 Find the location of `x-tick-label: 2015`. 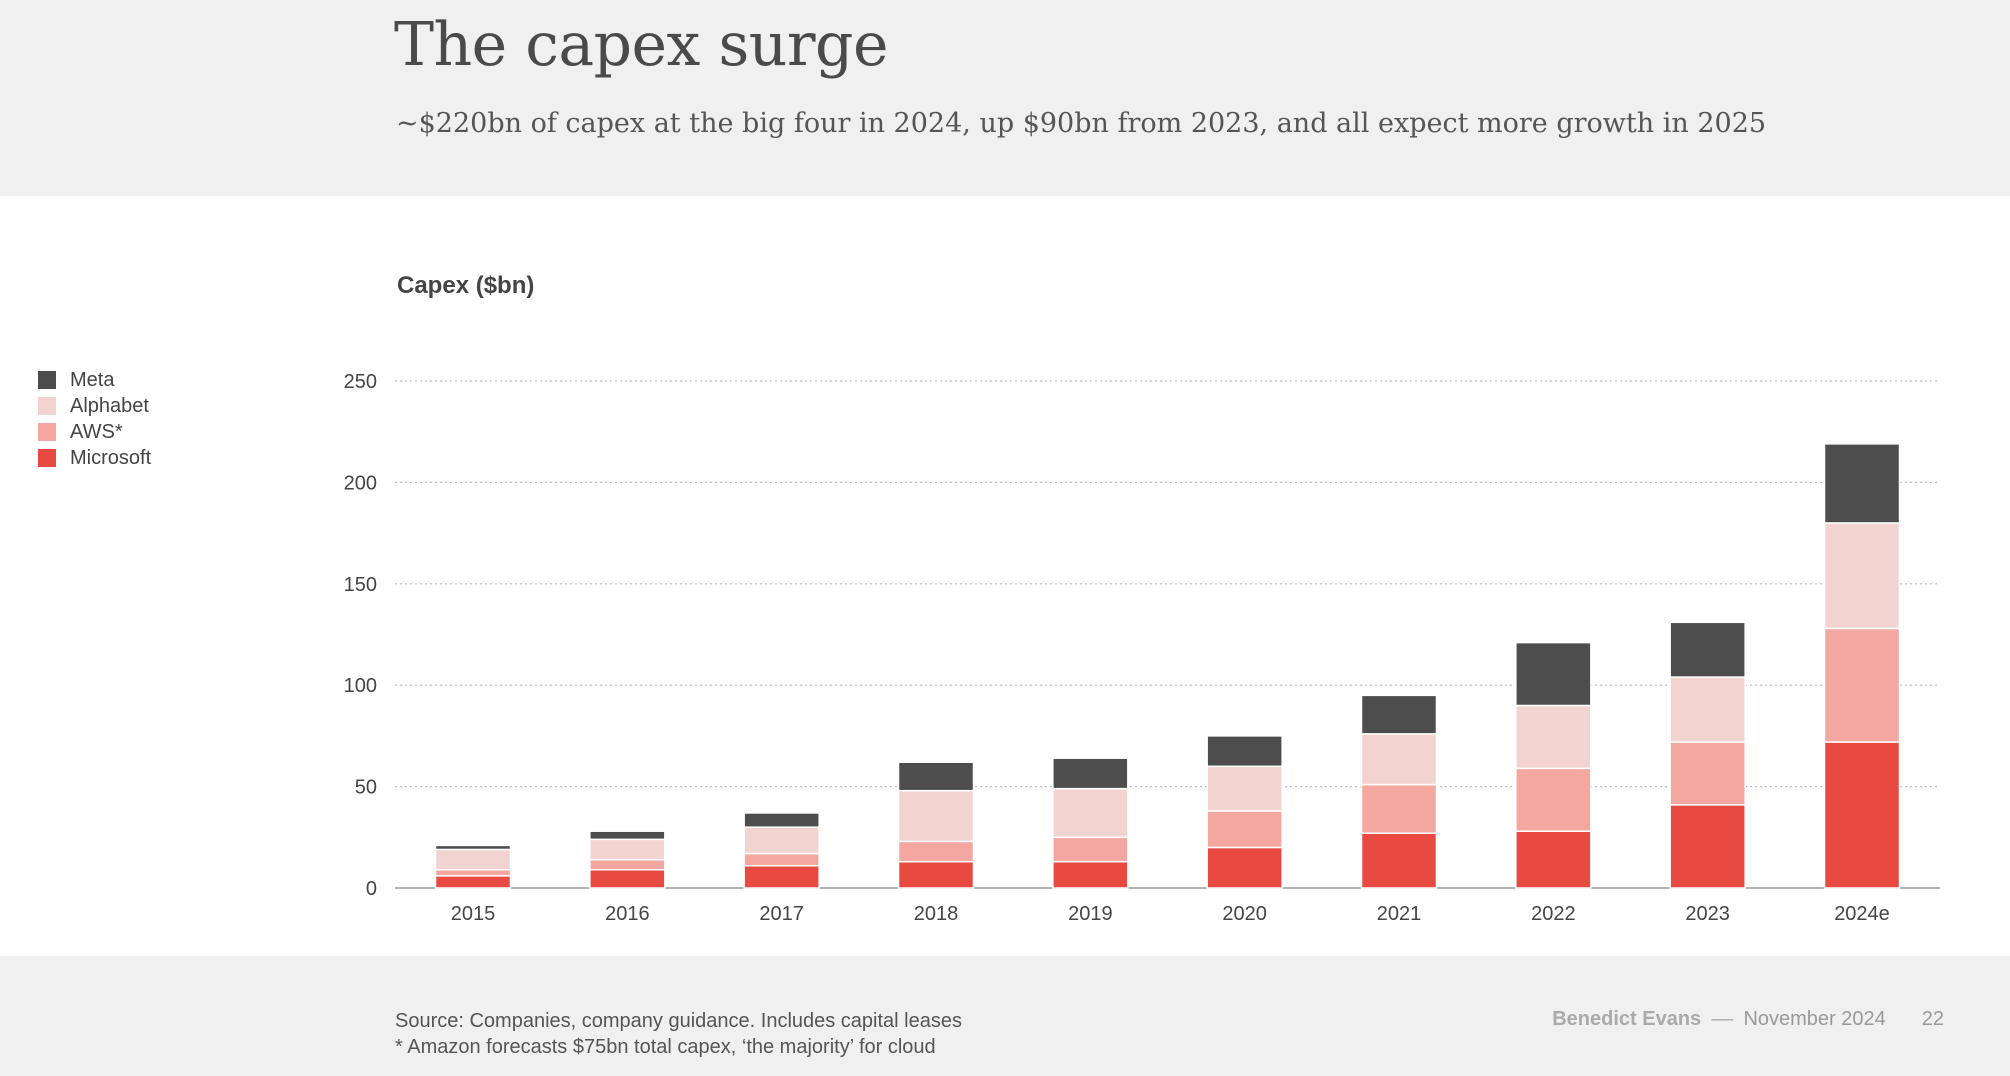

x-tick-label: 2015 is located at coordinates (473, 914).